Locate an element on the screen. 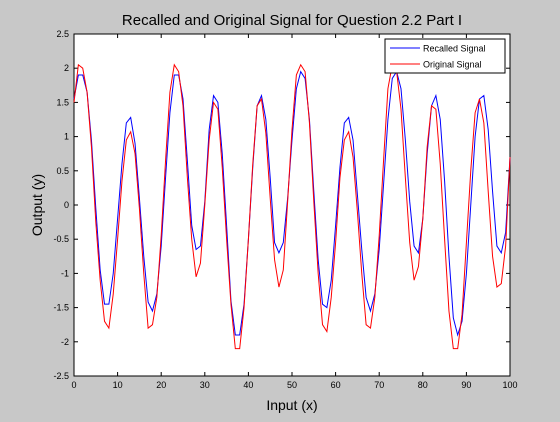 Image resolution: width=560 pixels, height=422 pixels. y-tick-label: -2.5 is located at coordinates (61, 376).